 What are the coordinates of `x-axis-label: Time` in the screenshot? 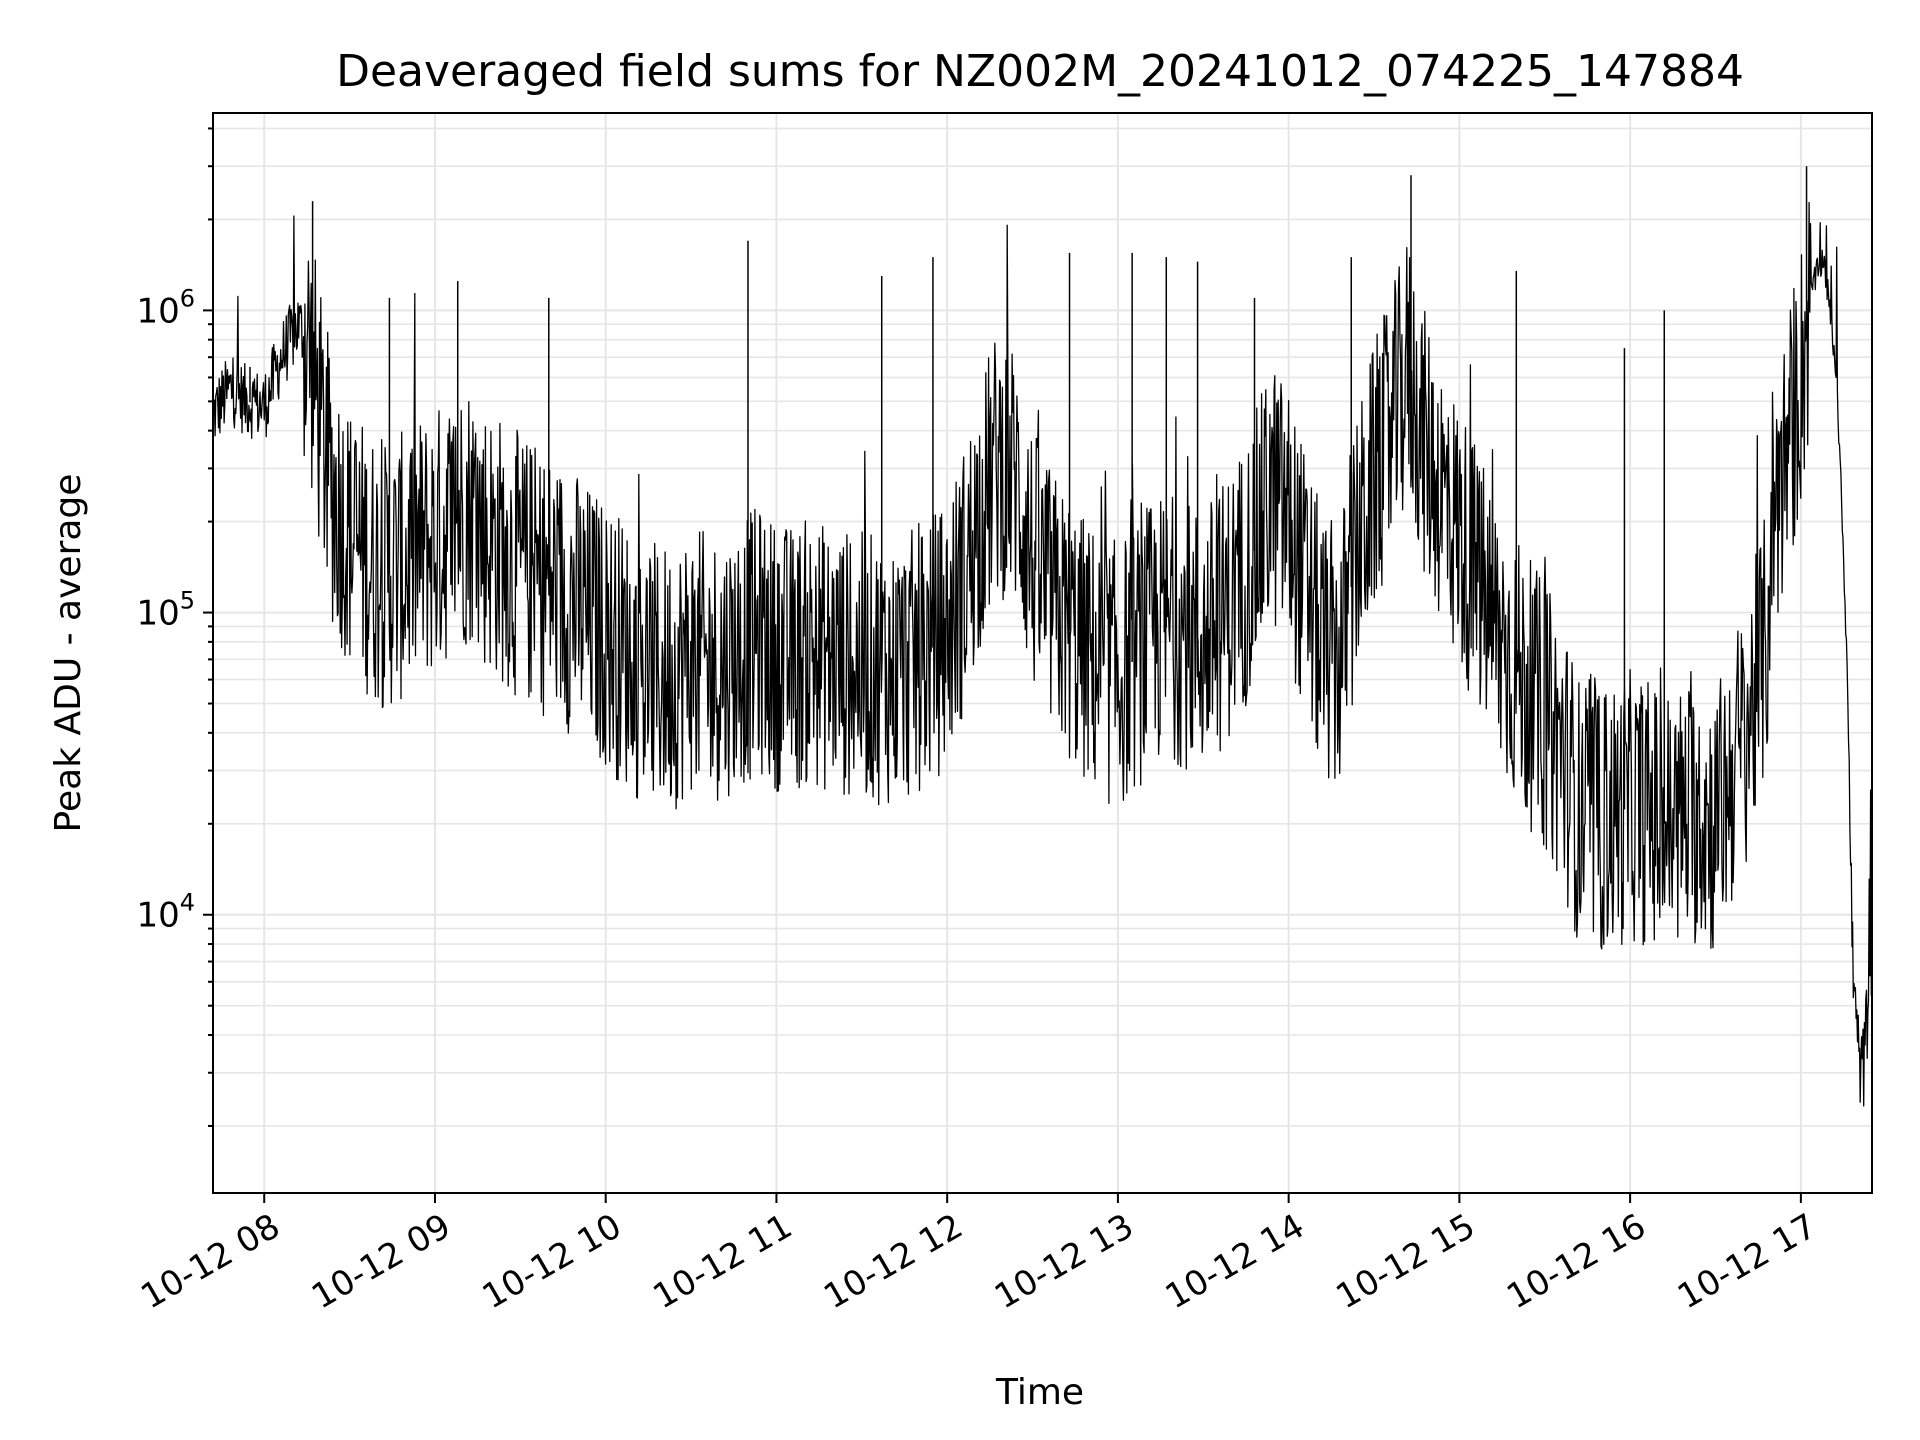 It's located at (1039, 1392).